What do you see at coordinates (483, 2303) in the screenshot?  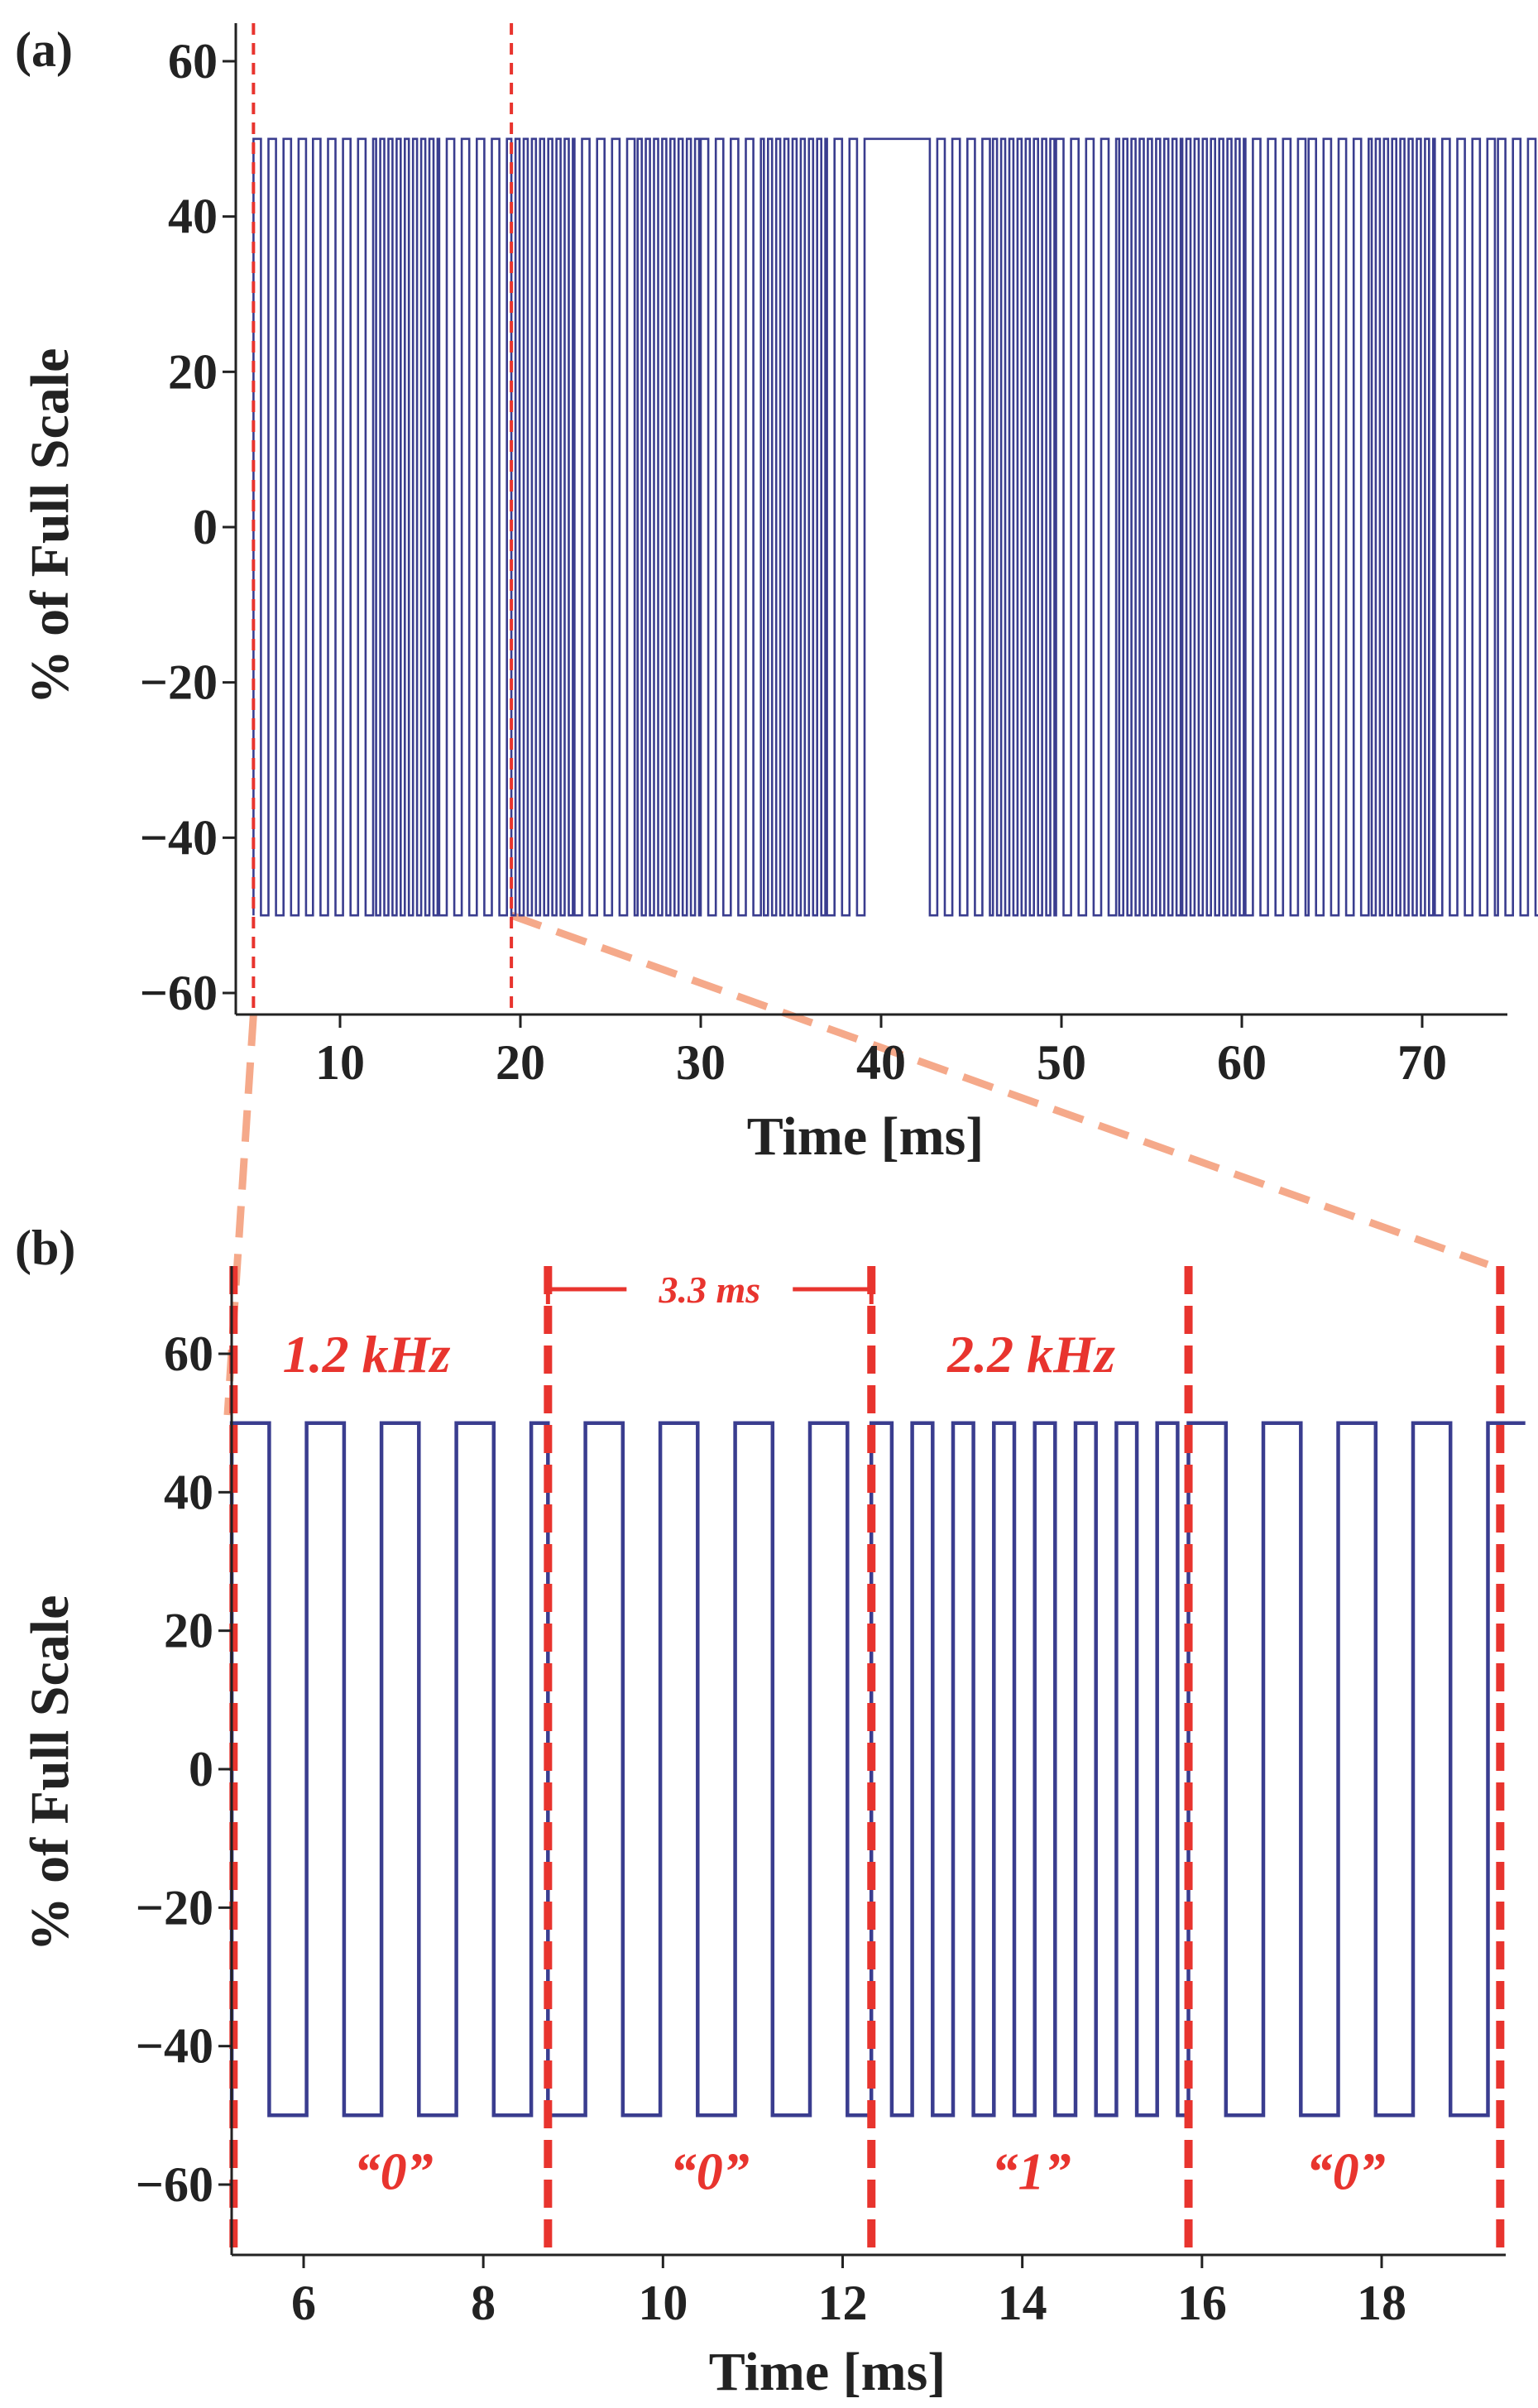 I see `x-tick-label: 8` at bounding box center [483, 2303].